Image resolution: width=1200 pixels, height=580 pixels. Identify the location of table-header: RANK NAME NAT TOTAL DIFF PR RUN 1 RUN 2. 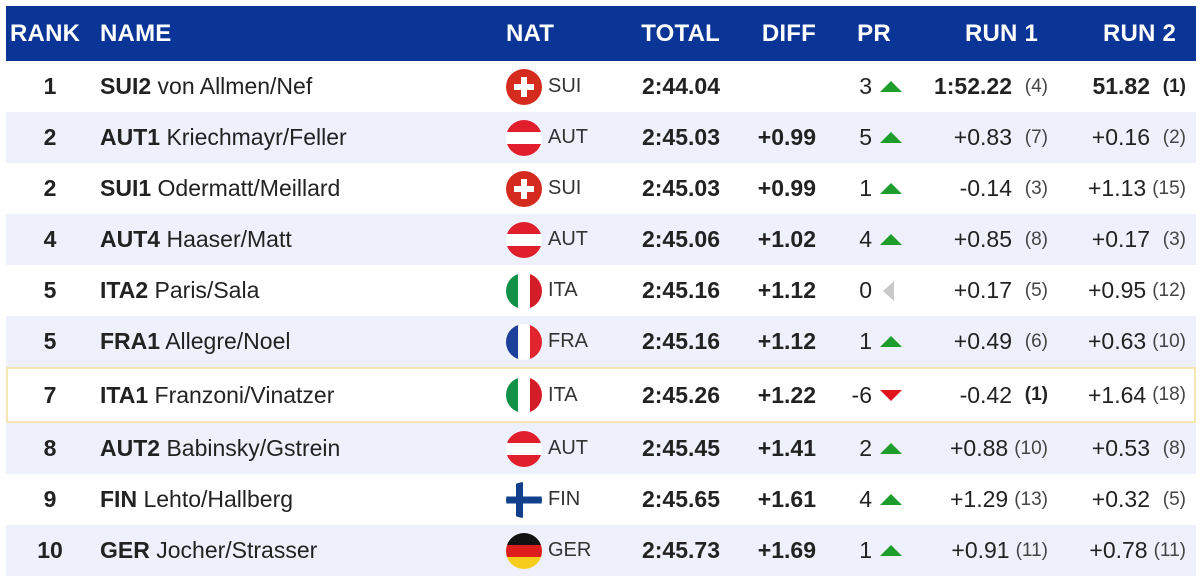
(601, 33).